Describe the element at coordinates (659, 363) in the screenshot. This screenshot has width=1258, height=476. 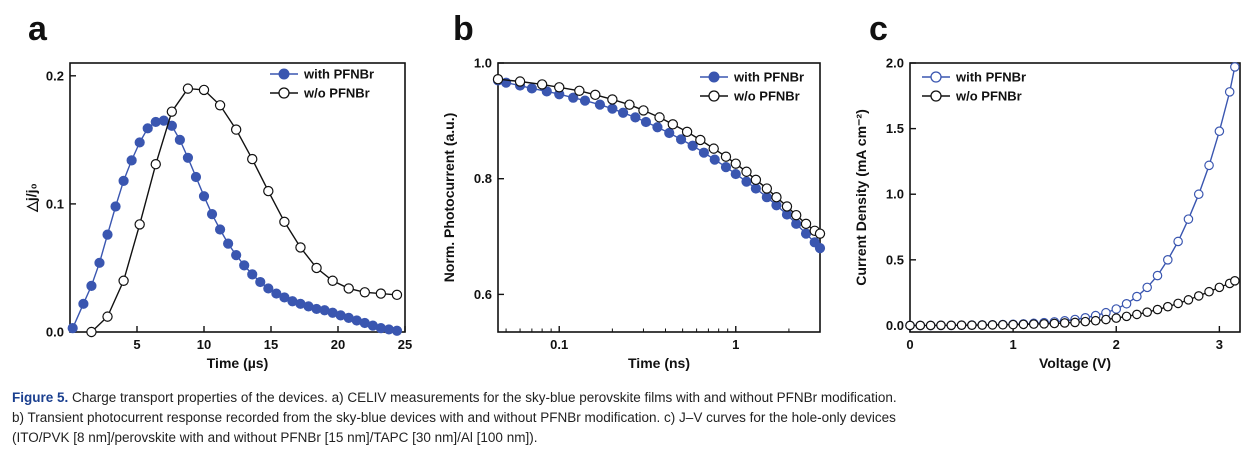
I see `x-axis-label: Time (ns)` at that location.